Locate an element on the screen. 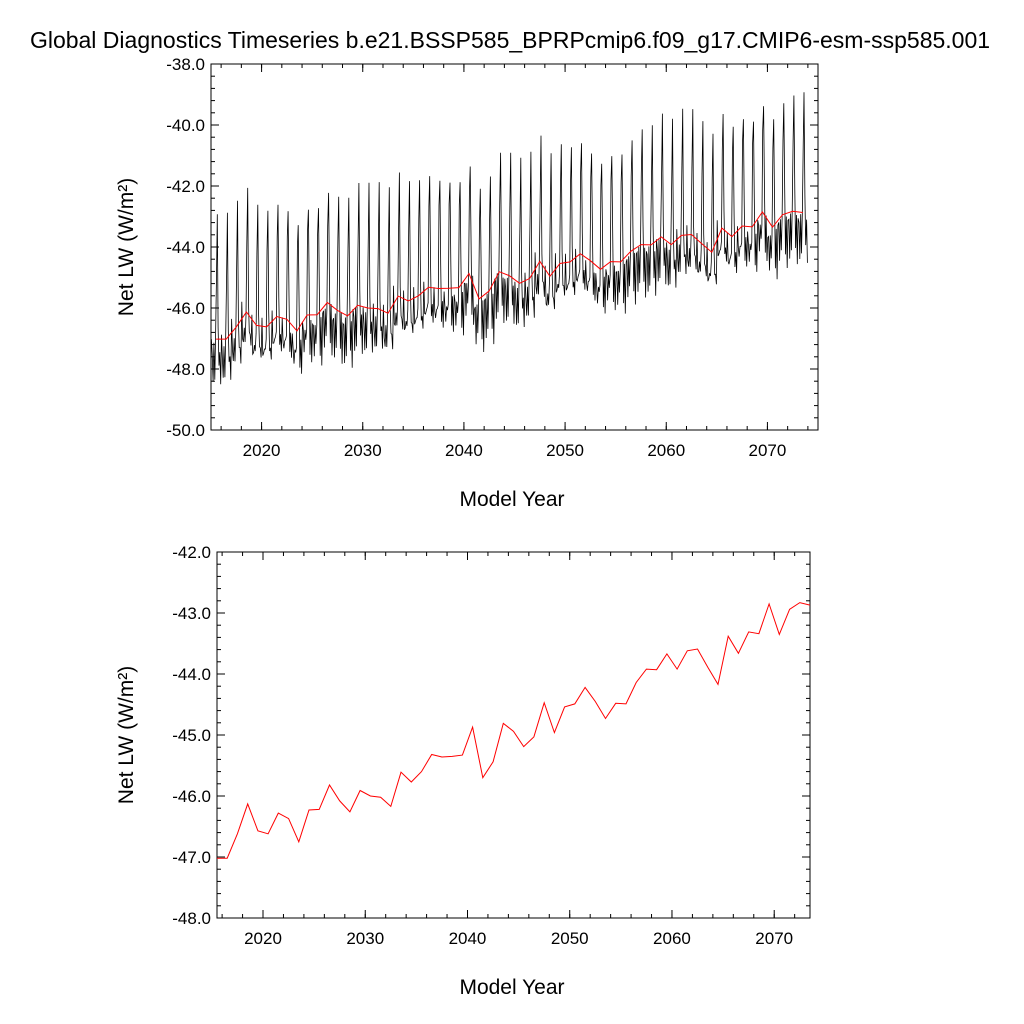 This screenshot has width=1024, height=1024. bottom-series-layer is located at coordinates (514, 730).